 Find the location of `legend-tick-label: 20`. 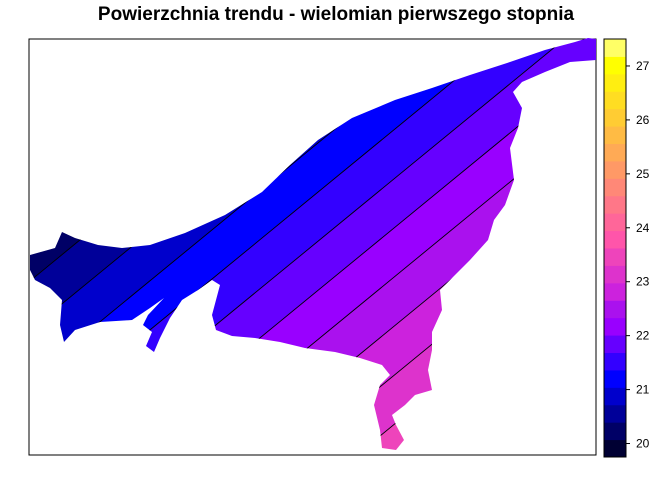

legend-tick-label: 20 is located at coordinates (643, 444).